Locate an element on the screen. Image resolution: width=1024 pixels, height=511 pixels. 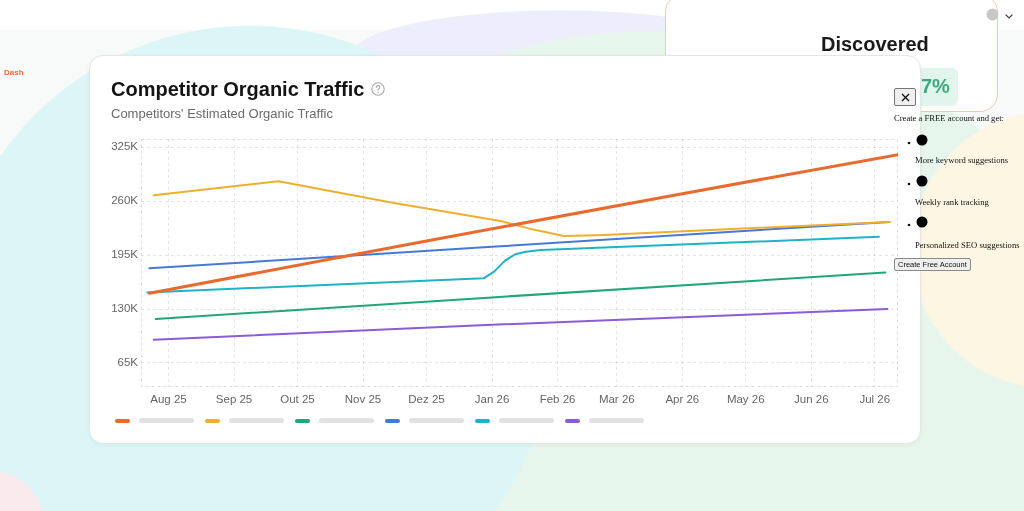
x-tick-label: Apr 26 is located at coordinates (682, 399).